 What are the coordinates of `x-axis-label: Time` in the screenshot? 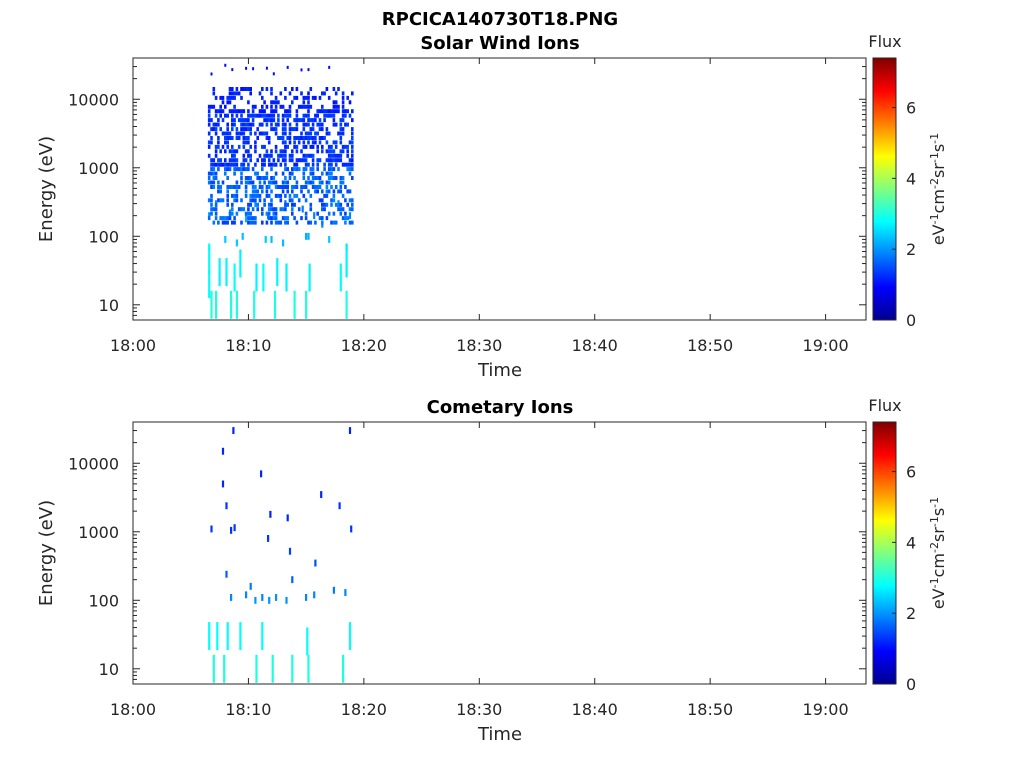 It's located at (499, 370).